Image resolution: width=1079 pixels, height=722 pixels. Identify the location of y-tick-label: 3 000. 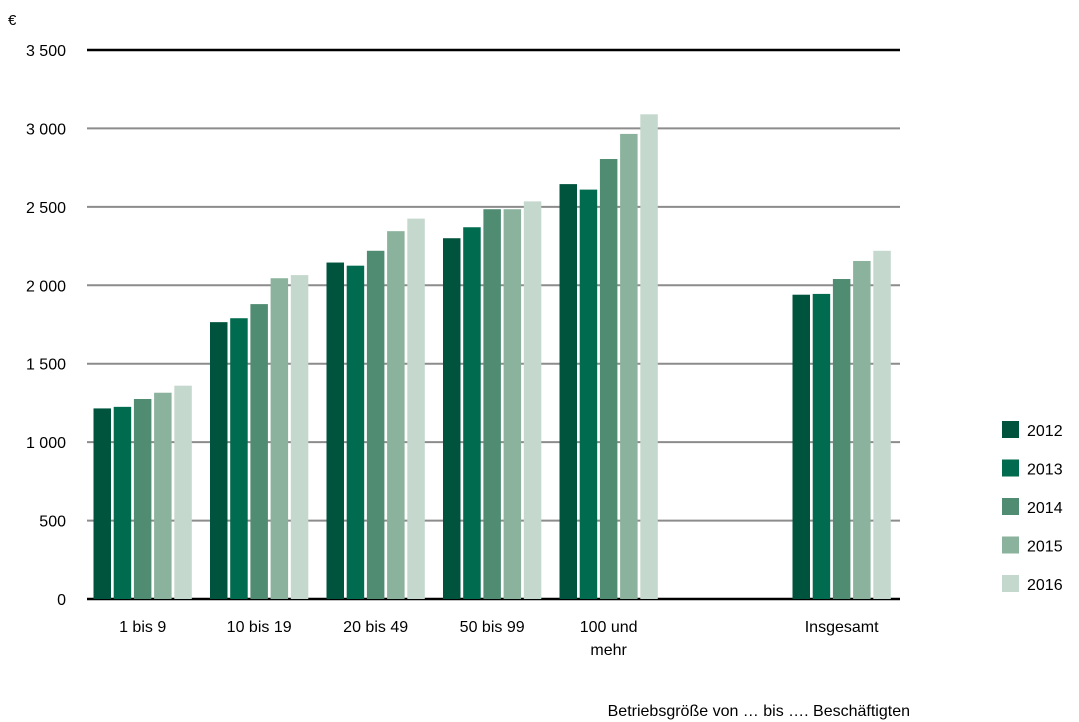
(46, 129).